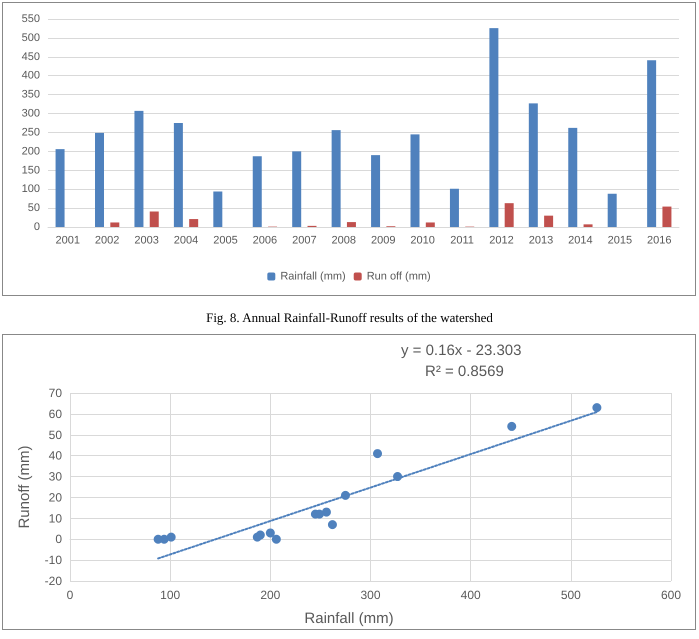 This screenshot has height=639, width=699. I want to click on y-tick-label: 70, so click(55, 393).